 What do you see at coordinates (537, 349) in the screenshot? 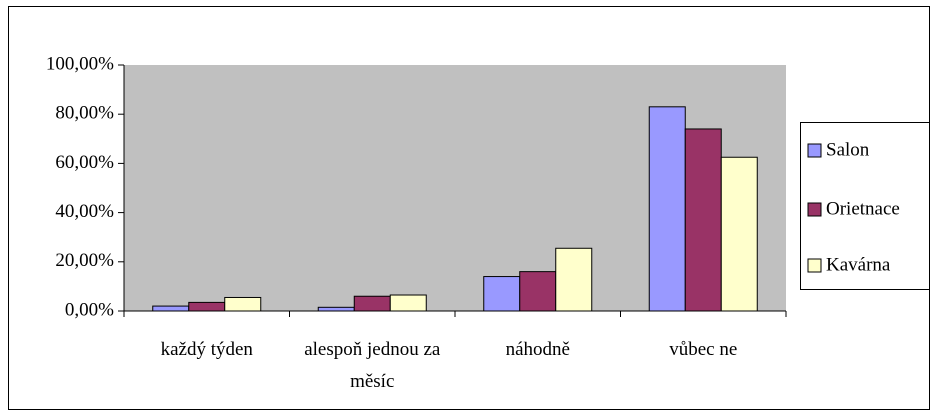
I see `x-tick-label: náhodně` at bounding box center [537, 349].